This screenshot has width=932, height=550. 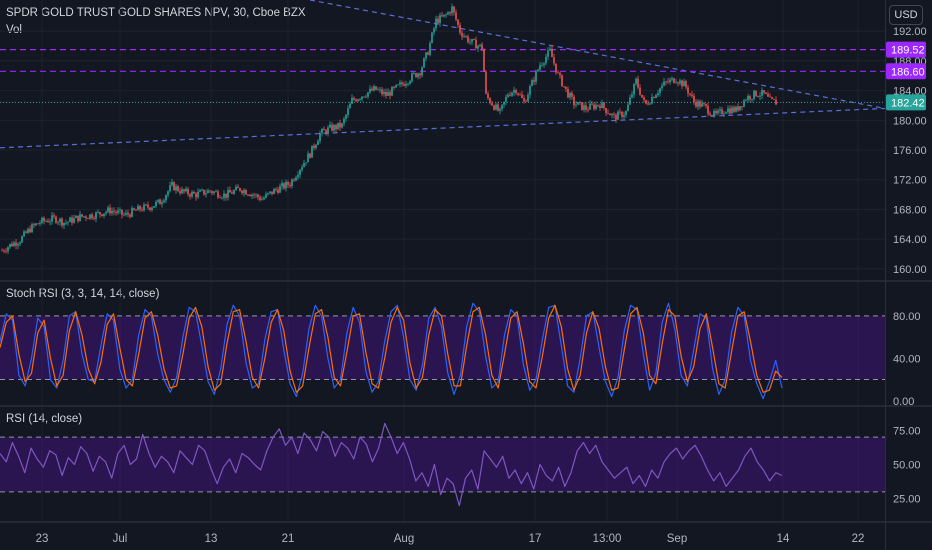 What do you see at coordinates (908, 72) in the screenshot?
I see `level-tag-186: 186.60` at bounding box center [908, 72].